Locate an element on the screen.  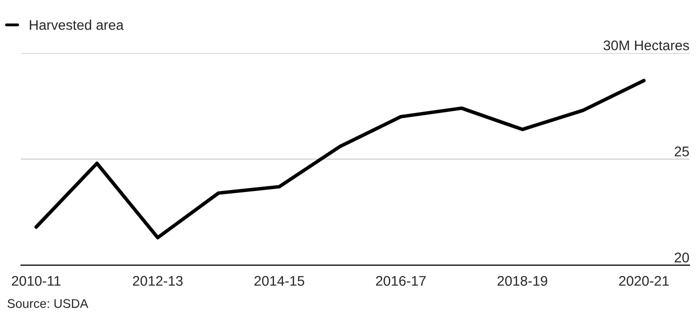
x-tick-label: 2010-11 is located at coordinates (36, 281).